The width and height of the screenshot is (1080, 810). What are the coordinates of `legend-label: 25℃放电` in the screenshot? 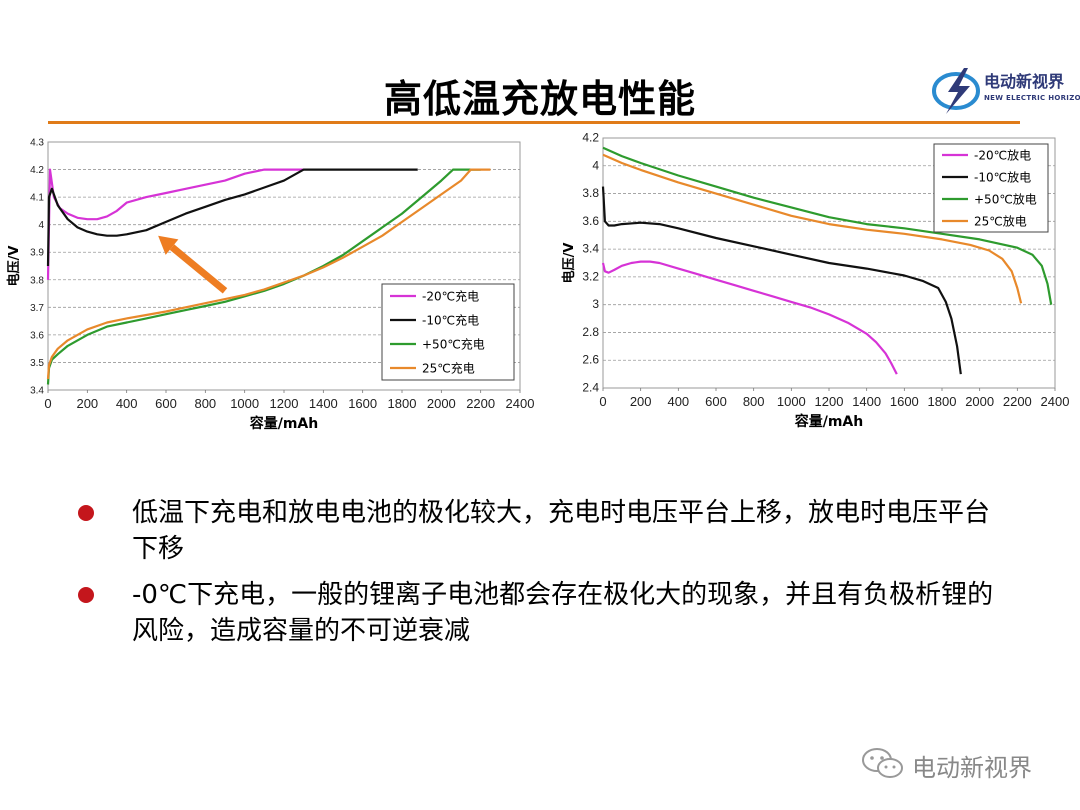 It's located at (1000, 221).